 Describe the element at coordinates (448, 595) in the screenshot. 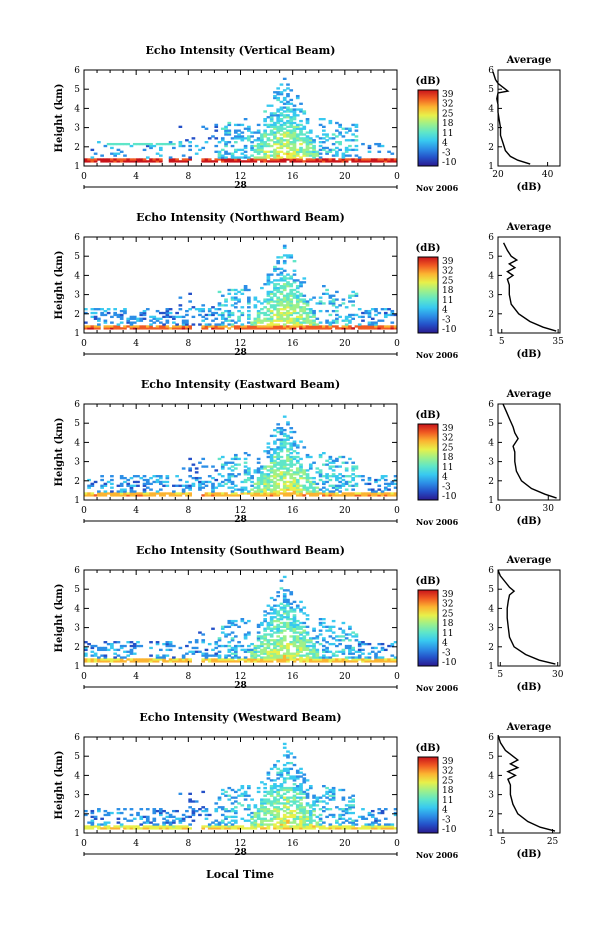

I see `colorbar-tick-label: 39` at that location.